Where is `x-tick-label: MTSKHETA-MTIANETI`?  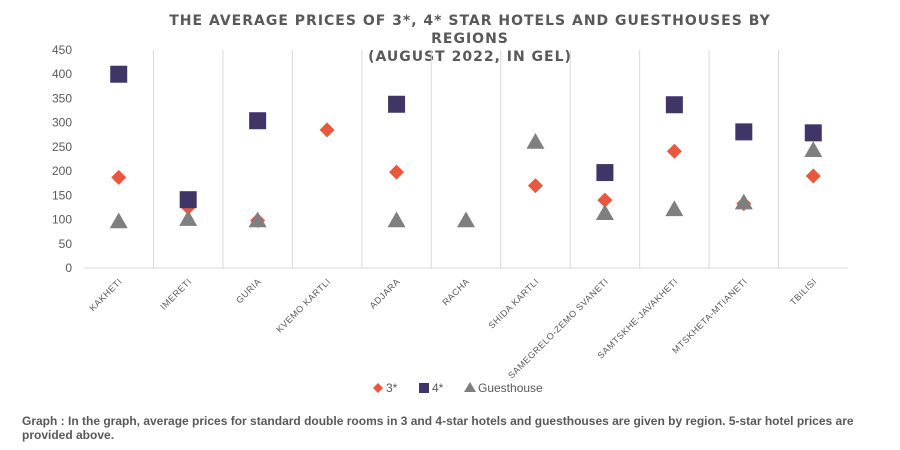
x-tick-label: MTSKHETA-MTIANETI is located at coordinates (709, 315).